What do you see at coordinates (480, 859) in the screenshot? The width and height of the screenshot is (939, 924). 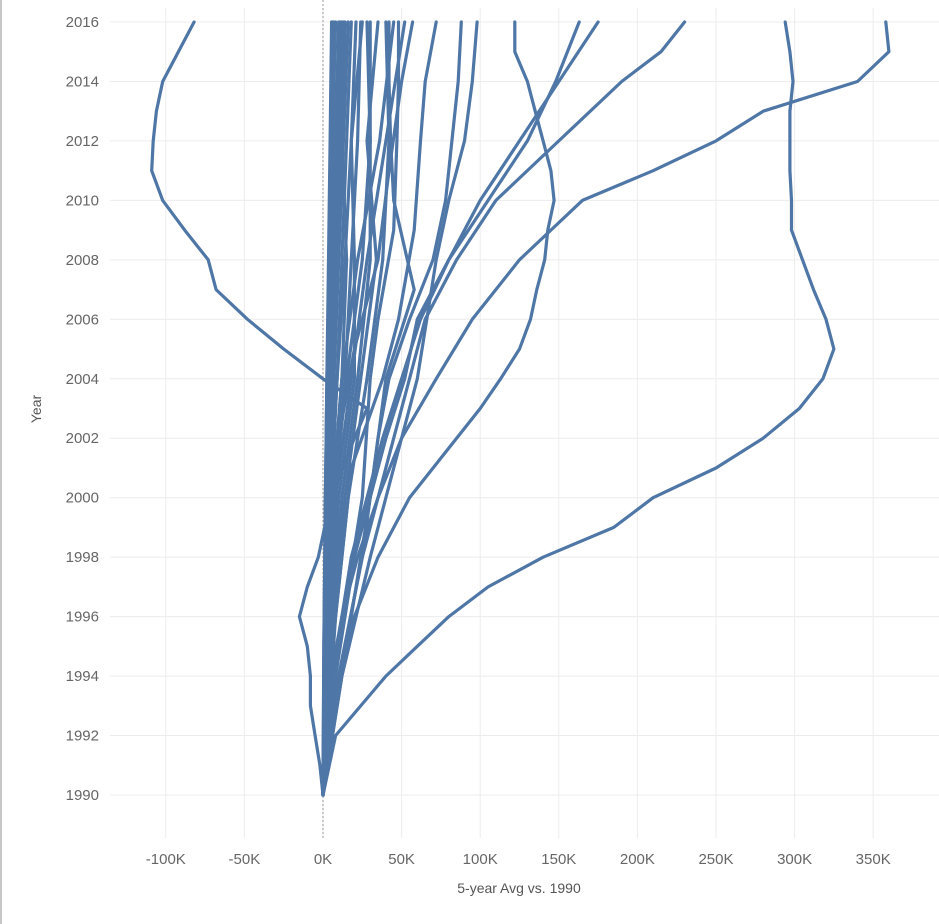 I see `x-tick-label: 100K` at bounding box center [480, 859].